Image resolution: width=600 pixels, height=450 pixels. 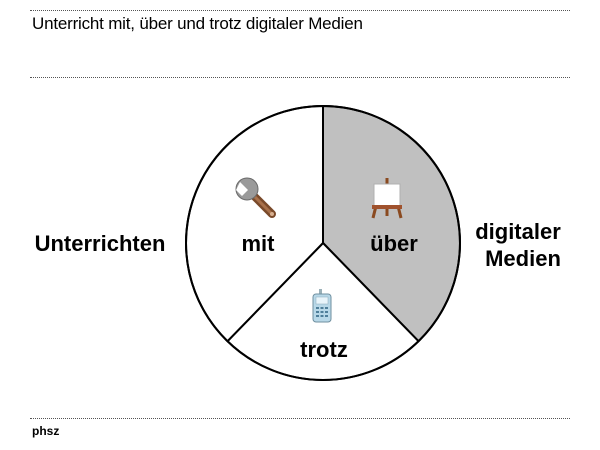 What do you see at coordinates (46, 431) in the screenshot?
I see `footer-label: phsz` at bounding box center [46, 431].